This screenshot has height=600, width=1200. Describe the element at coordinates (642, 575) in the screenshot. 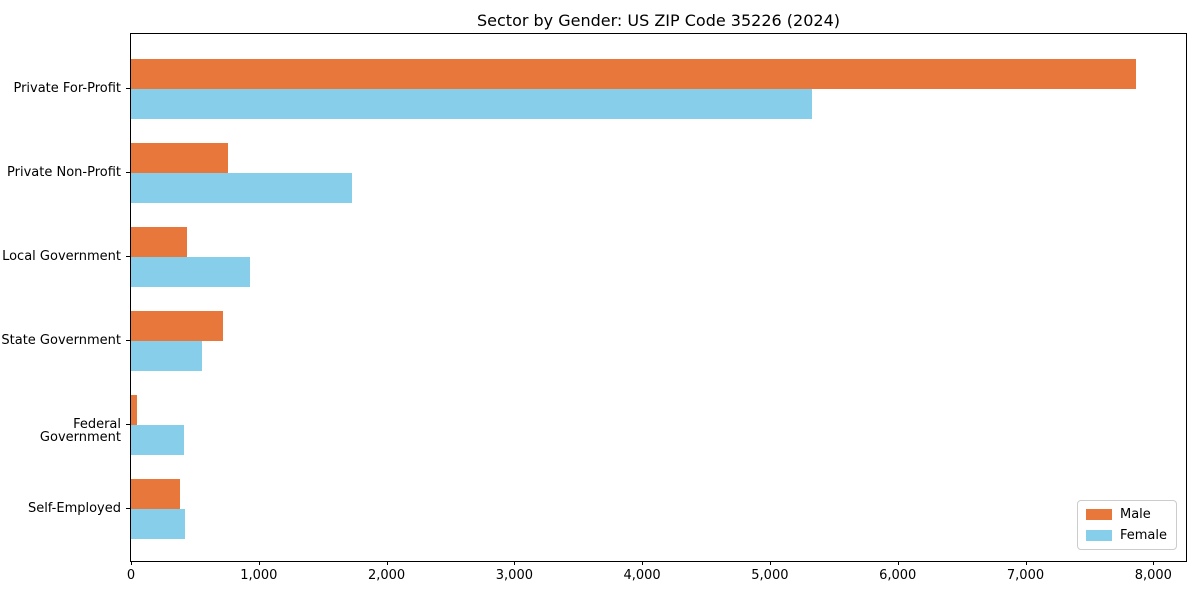

I see `xtick-label: 4,000` at that location.